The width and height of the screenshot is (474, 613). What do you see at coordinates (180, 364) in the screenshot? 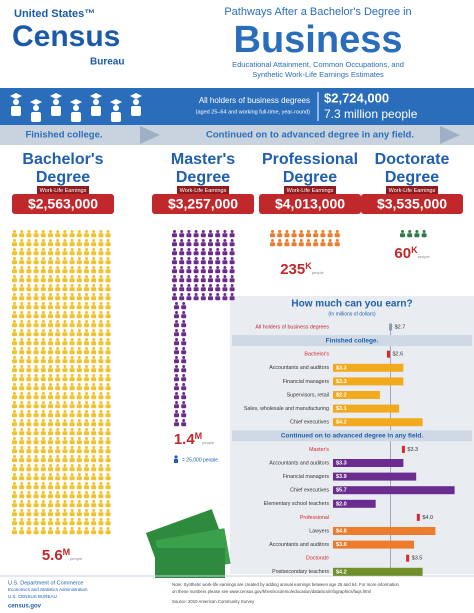
I see `people-icons` at bounding box center [180, 364].